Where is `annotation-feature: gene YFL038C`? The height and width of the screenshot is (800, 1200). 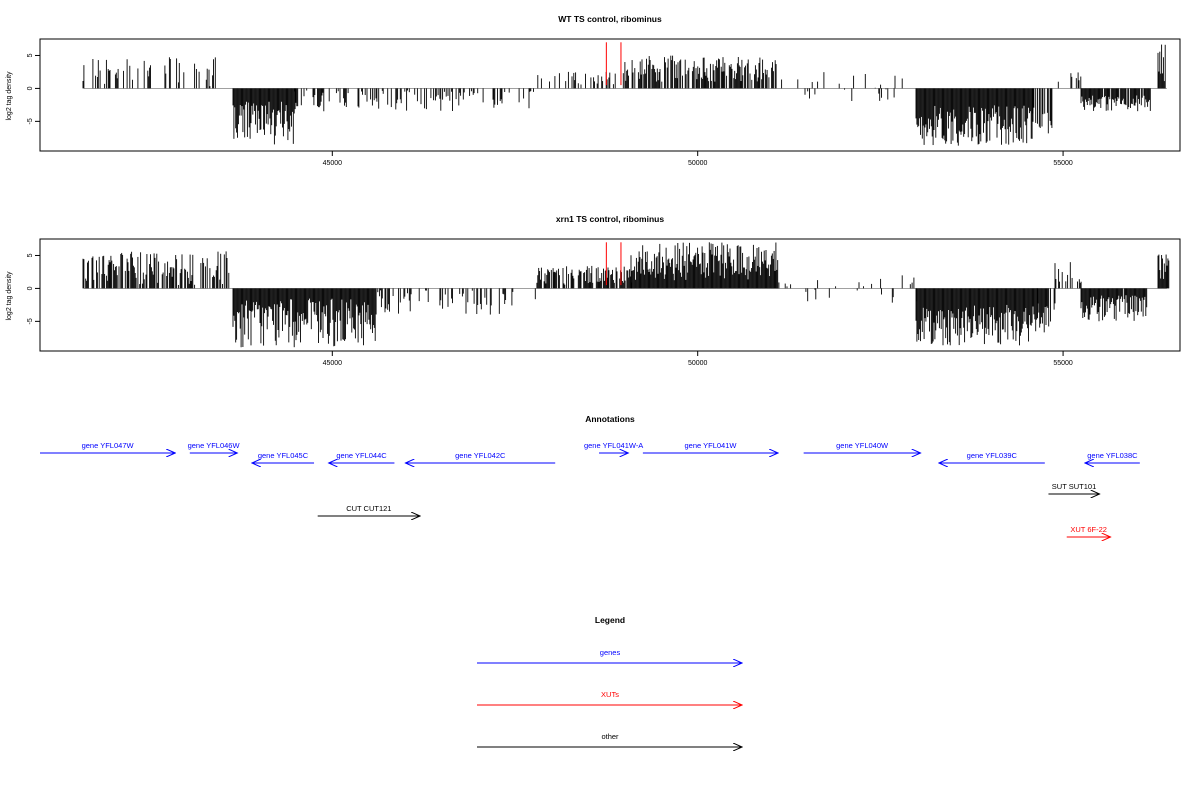 annotation-feature: gene YFL038C is located at coordinates (1112, 457).